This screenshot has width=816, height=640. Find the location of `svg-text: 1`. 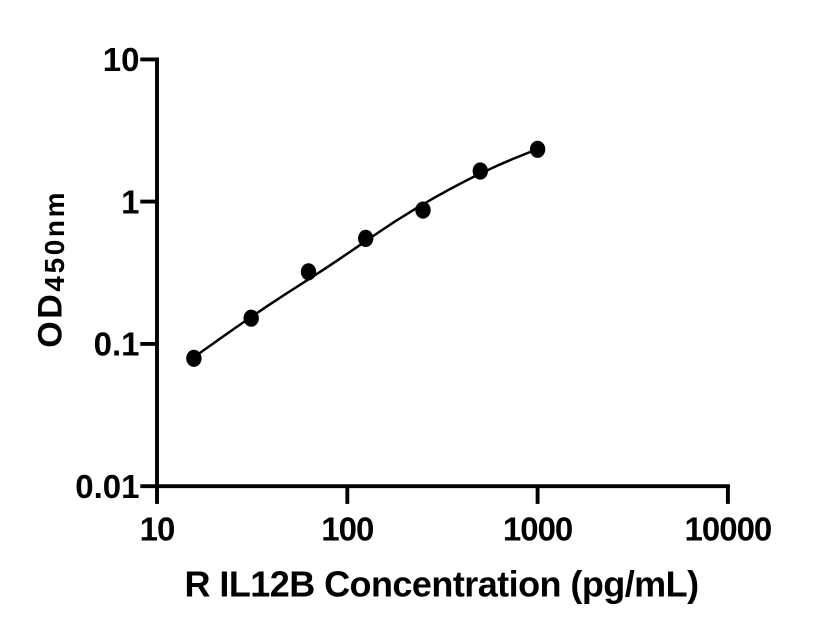

svg-text: 1 is located at coordinates (130, 201).